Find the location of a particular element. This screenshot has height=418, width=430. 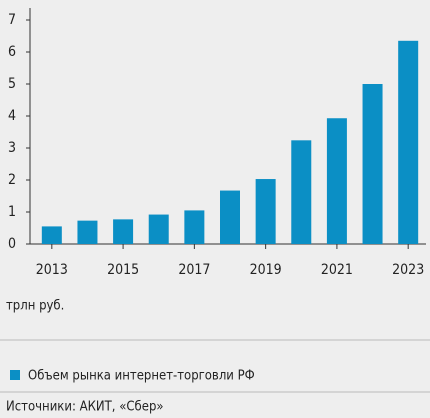

y-tick-label: 0 is located at coordinates (12, 244).